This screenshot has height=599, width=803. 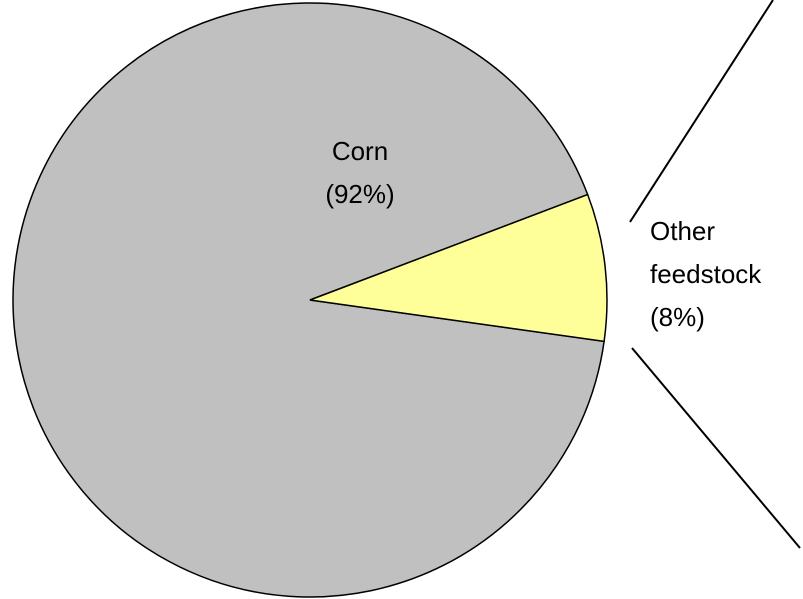 I want to click on category-label: Corn, so click(x=360, y=151).